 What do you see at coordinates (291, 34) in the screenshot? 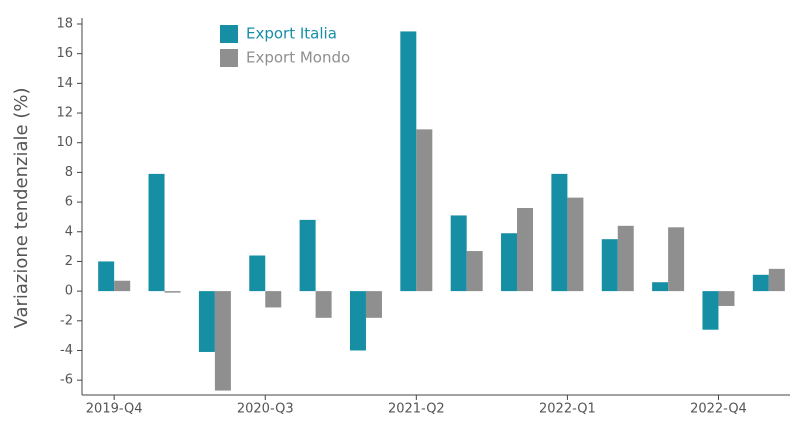
I see `legend-label: Export Italia` at bounding box center [291, 34].